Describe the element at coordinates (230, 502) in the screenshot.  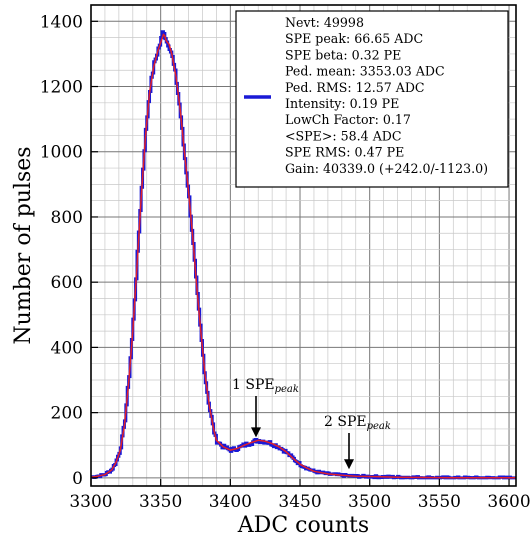
I see `x-tick-label: 3400` at that location.